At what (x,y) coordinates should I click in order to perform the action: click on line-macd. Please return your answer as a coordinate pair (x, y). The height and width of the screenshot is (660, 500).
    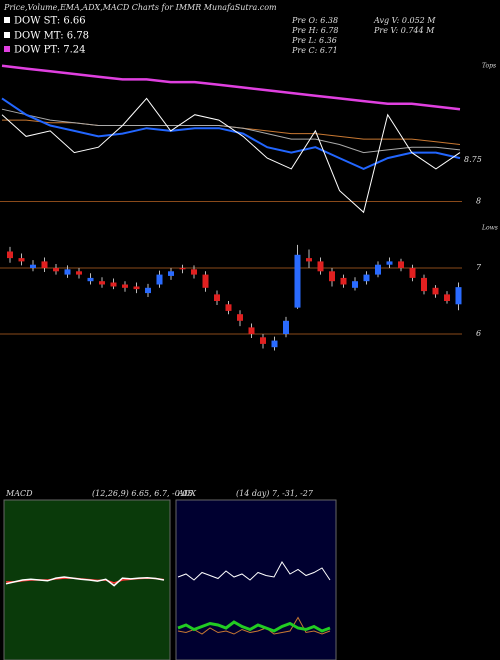
    Looking at the image, I should click on (85, 581).